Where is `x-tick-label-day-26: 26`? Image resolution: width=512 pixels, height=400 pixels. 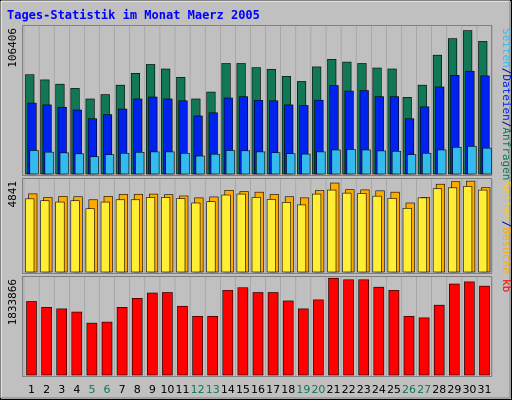
x-tick-label-day-26: 26 is located at coordinates (409, 389).